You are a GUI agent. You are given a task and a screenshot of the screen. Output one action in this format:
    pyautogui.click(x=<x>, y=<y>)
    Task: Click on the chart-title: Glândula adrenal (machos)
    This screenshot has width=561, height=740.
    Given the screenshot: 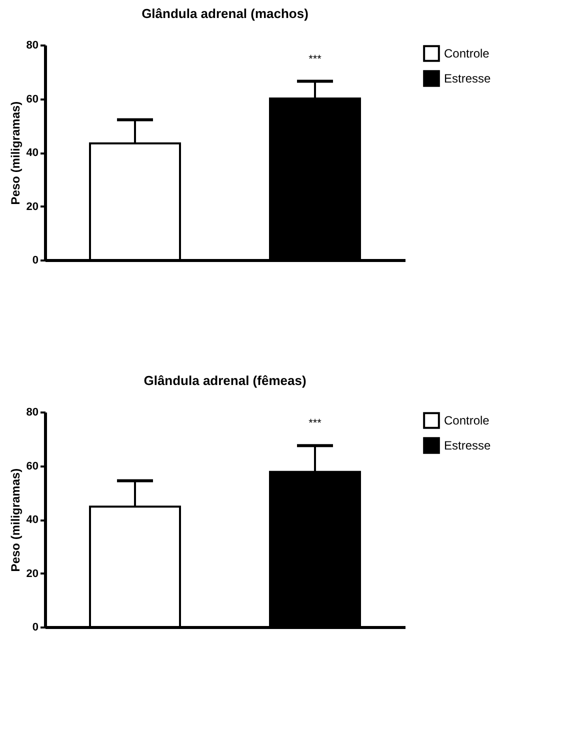 What is the action you would take?
    pyautogui.click(x=225, y=13)
    